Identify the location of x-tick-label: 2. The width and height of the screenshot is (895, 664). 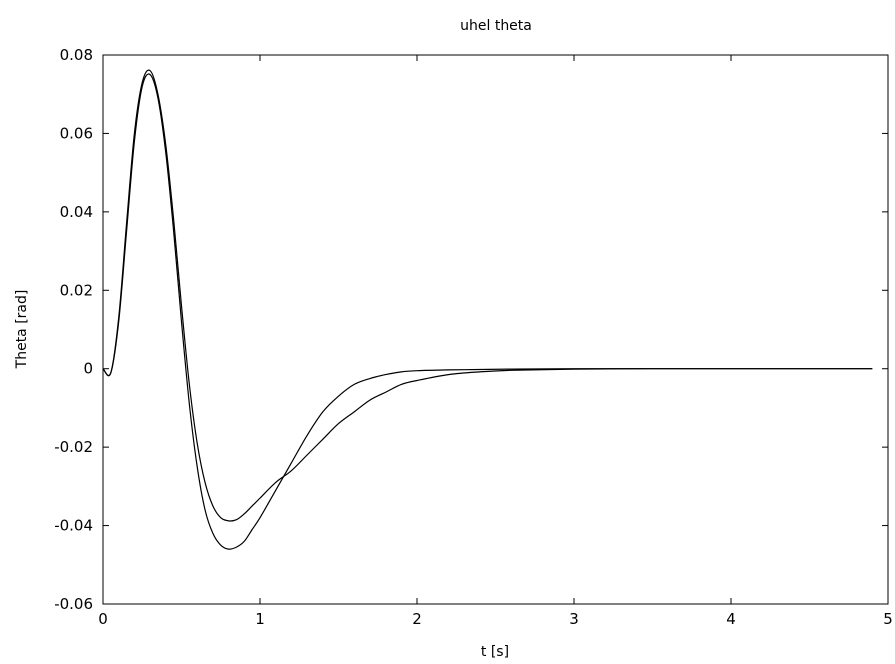
(417, 619).